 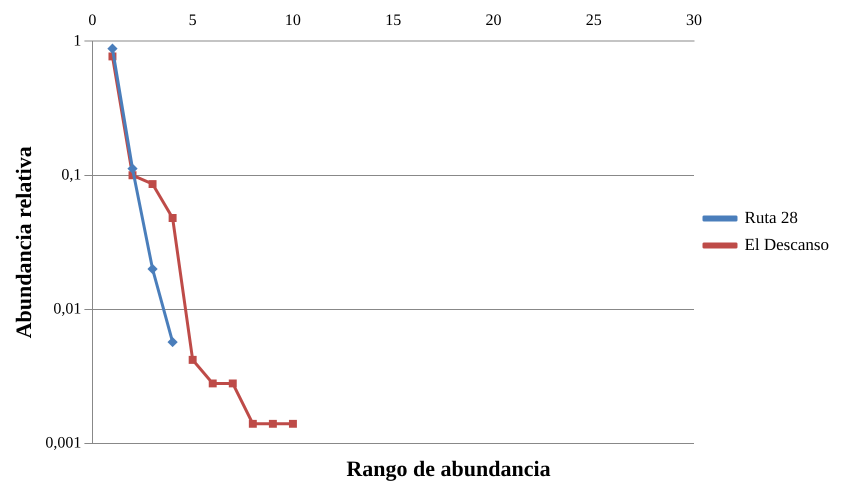 What do you see at coordinates (787, 244) in the screenshot?
I see `legend-label: El Descanso` at bounding box center [787, 244].